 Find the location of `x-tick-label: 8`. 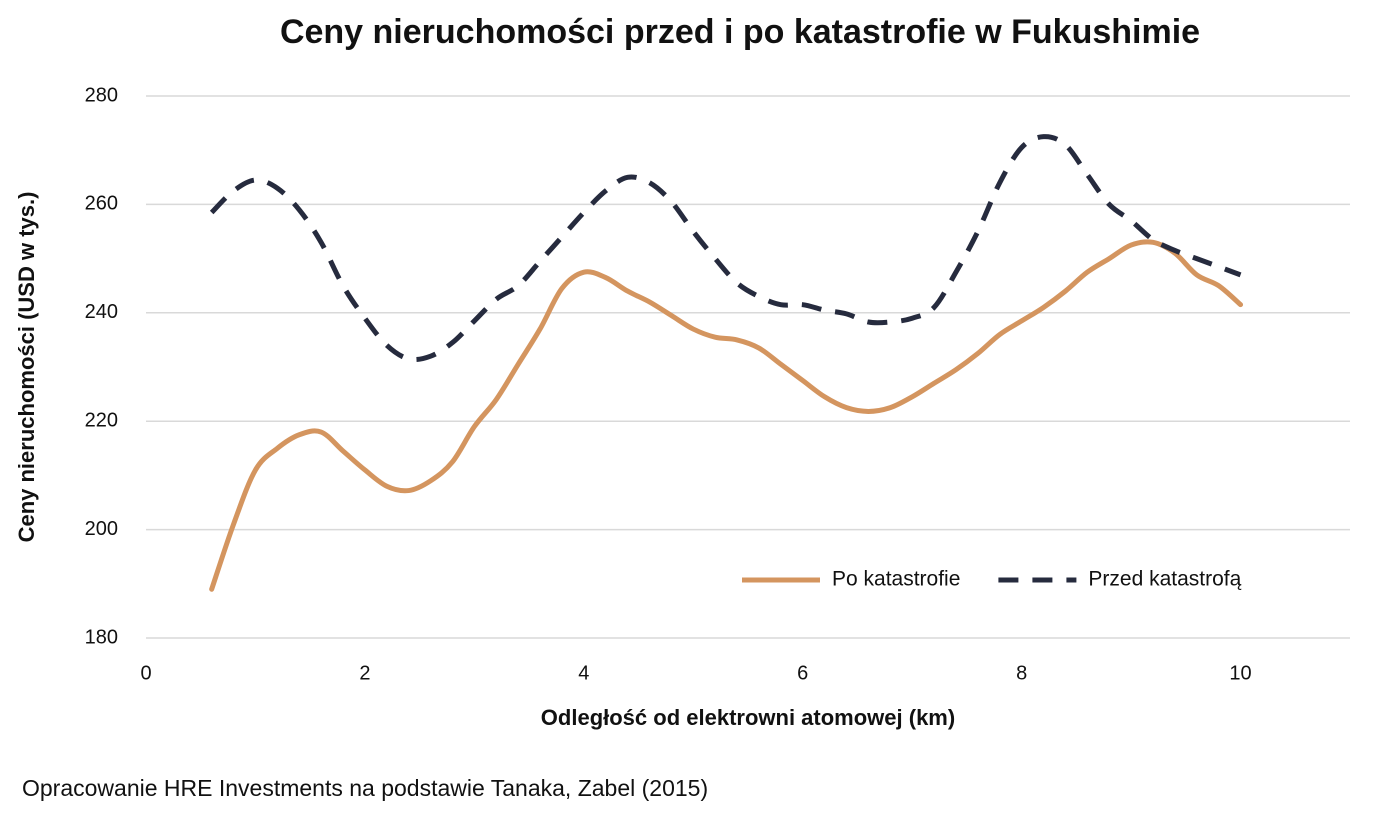

x-tick-label: 8 is located at coordinates (1021, 673).